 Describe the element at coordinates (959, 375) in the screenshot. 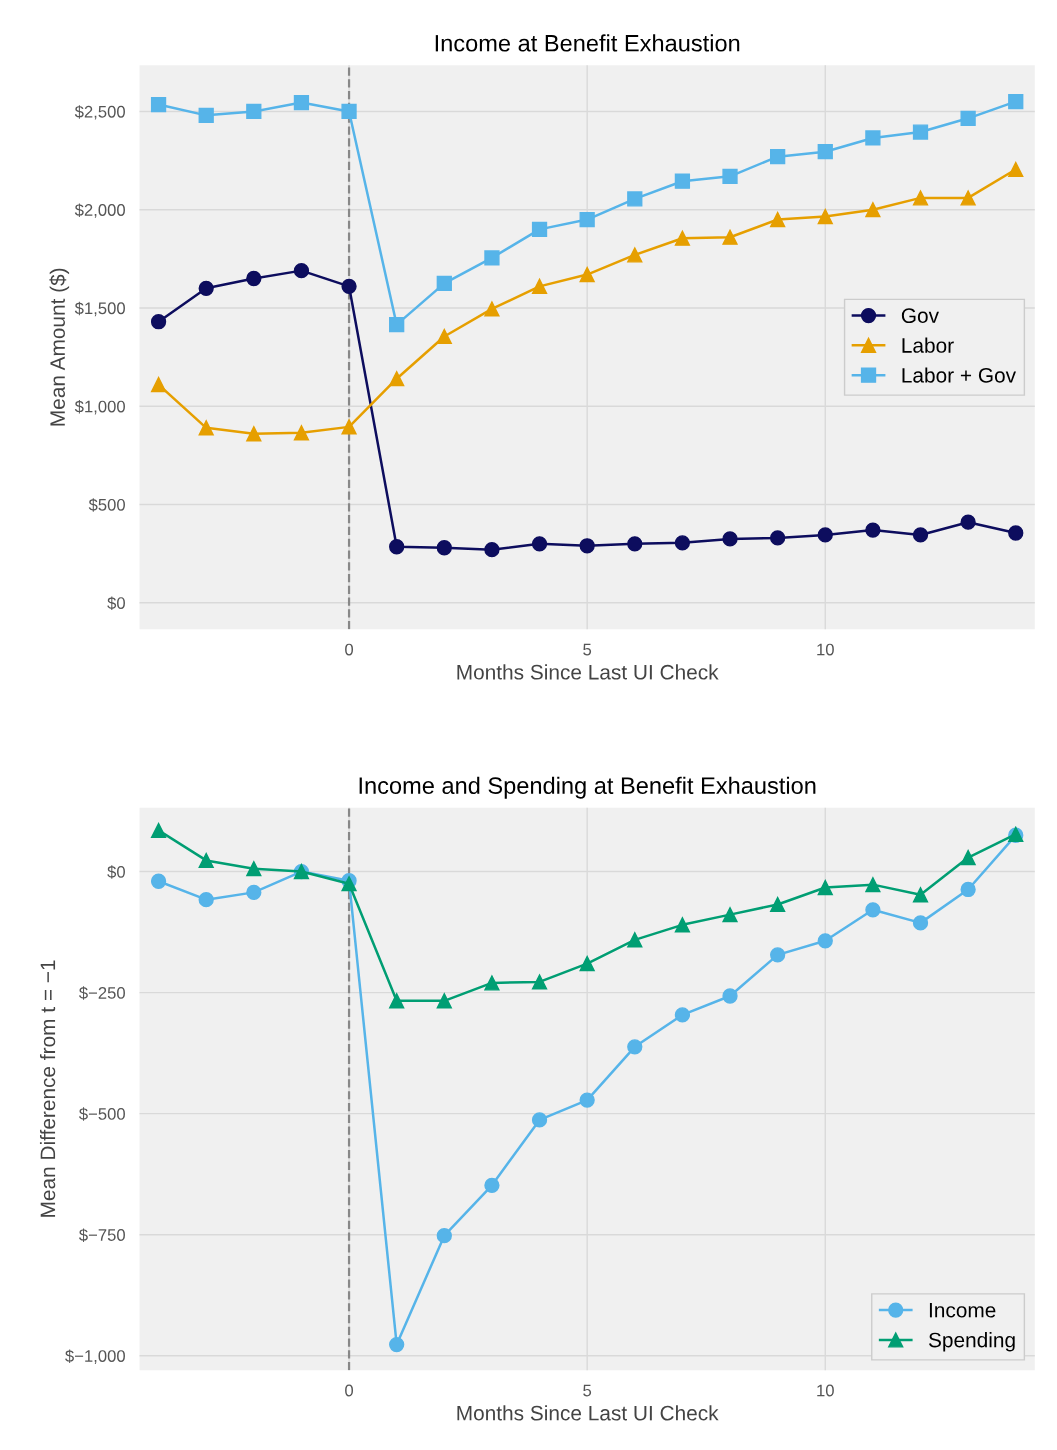

I see `legend-label: Labor + Gov` at that location.